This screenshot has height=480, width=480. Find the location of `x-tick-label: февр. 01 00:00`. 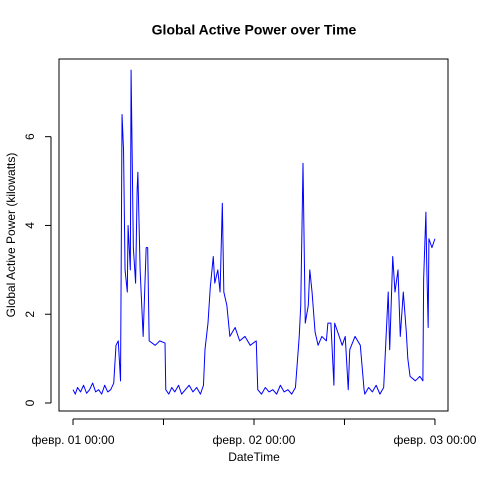

x-tick-label: февр. 01 00:00 is located at coordinates (73, 440).